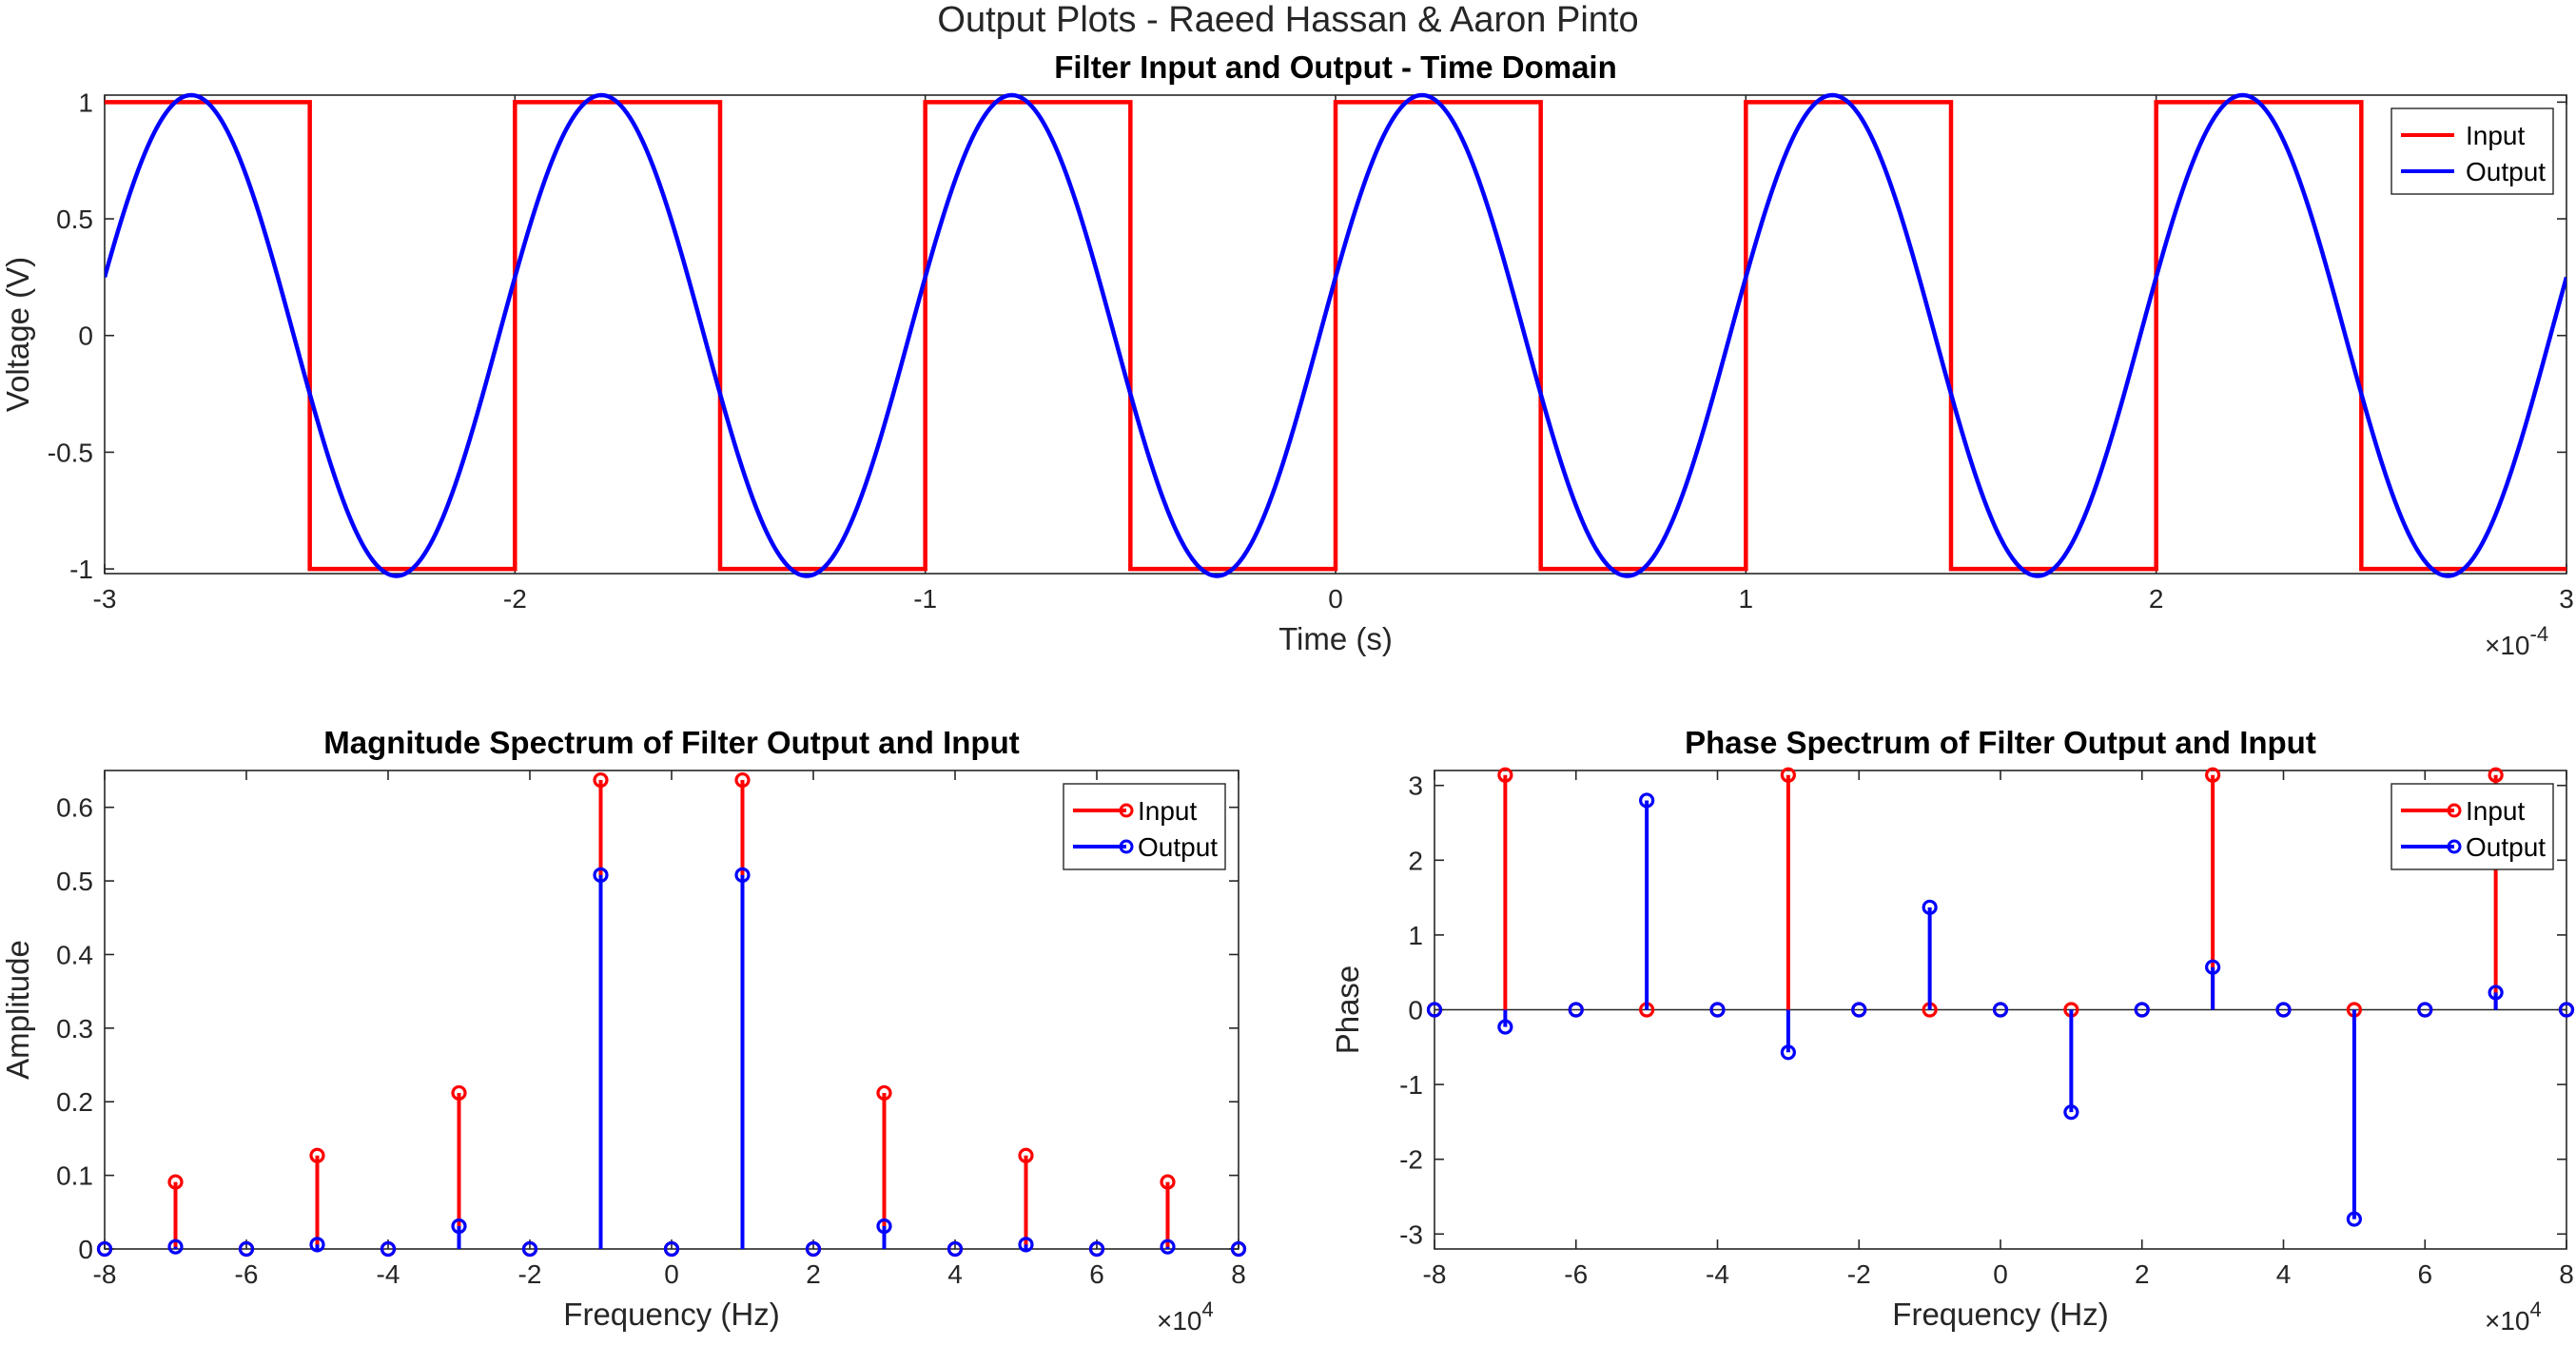 The width and height of the screenshot is (2576, 1346). I want to click on y-tick-label: 0.1, so click(75, 1176).